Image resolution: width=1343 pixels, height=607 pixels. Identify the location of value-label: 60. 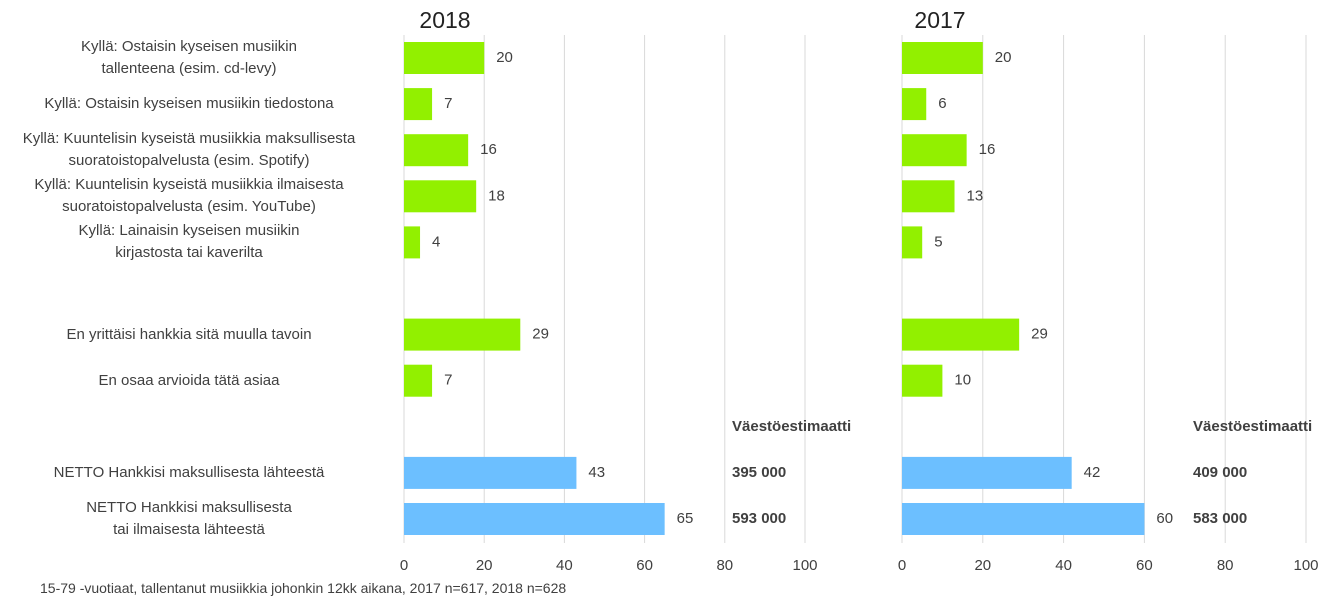
(1164, 518).